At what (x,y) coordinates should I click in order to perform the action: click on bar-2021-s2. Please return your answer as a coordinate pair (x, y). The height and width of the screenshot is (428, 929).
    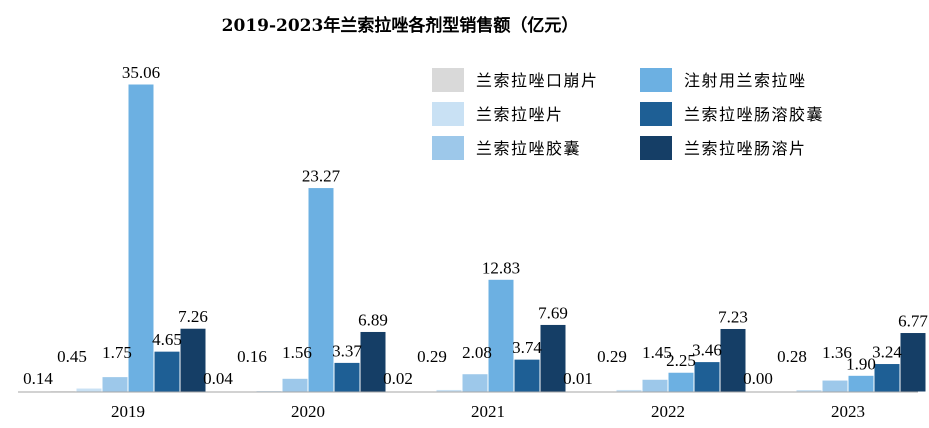
    Looking at the image, I should click on (475, 383).